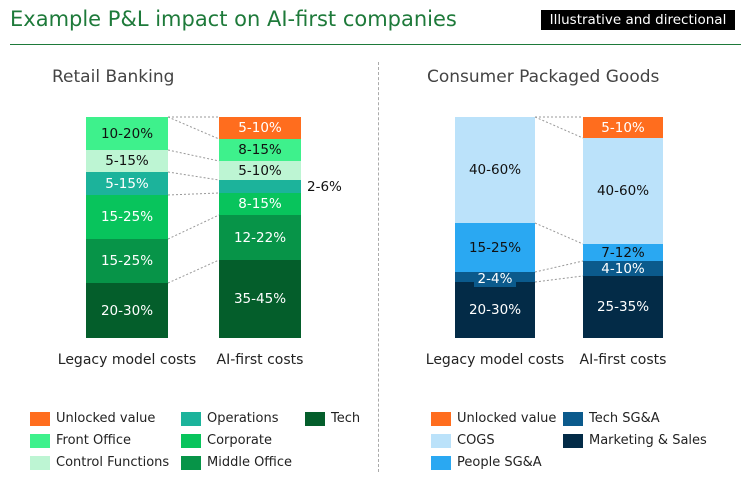  Describe the element at coordinates (233, 19) in the screenshot. I see `page-title: Example P&L impact on AI-first companies` at that location.